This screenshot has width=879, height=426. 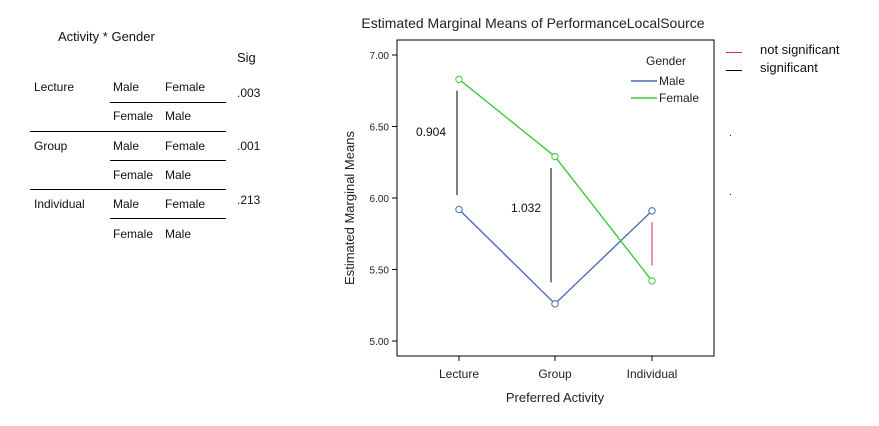 What do you see at coordinates (652, 374) in the screenshot?
I see `x-tick-label: Individual` at bounding box center [652, 374].